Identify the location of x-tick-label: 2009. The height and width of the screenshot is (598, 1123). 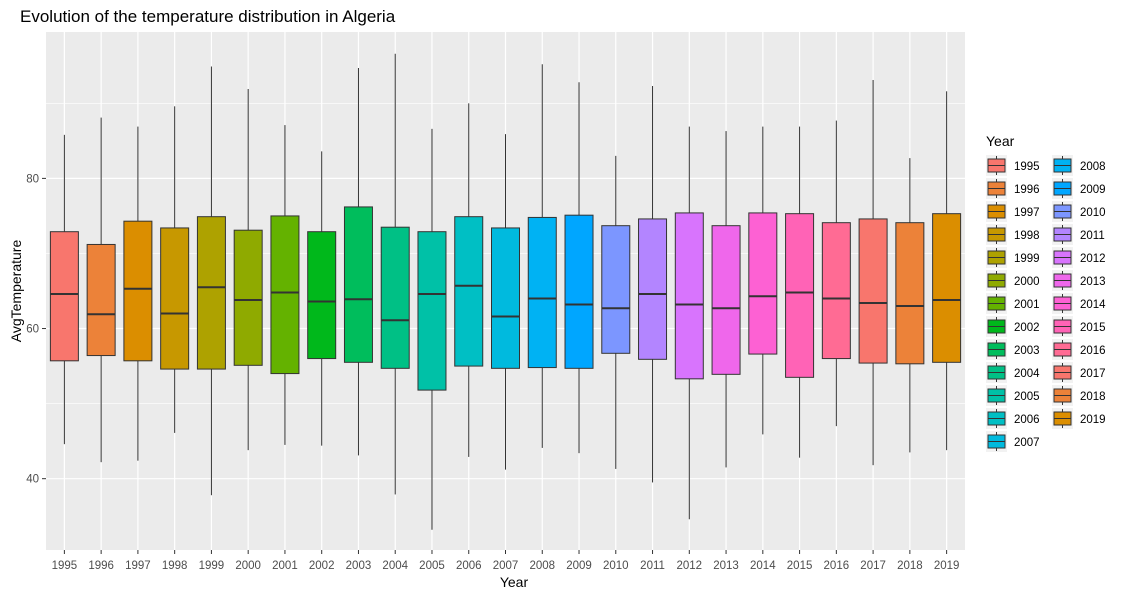
(579, 566).